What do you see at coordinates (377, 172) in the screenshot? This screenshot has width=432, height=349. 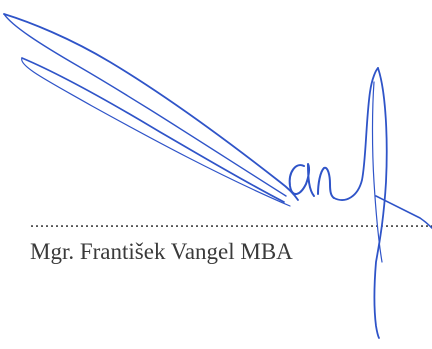 I see `signature-tall-loop-inner` at bounding box center [377, 172].